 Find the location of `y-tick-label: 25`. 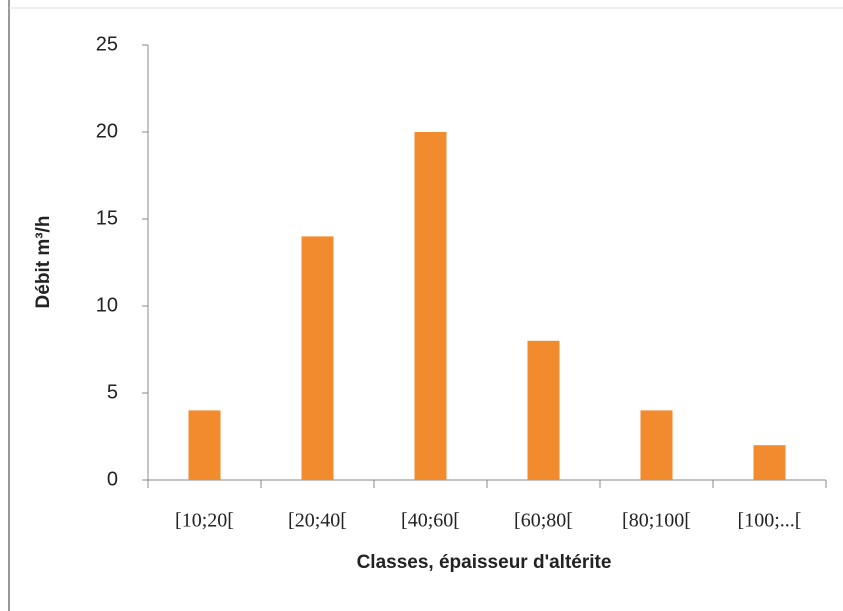

y-tick-label: 25 is located at coordinates (107, 44).